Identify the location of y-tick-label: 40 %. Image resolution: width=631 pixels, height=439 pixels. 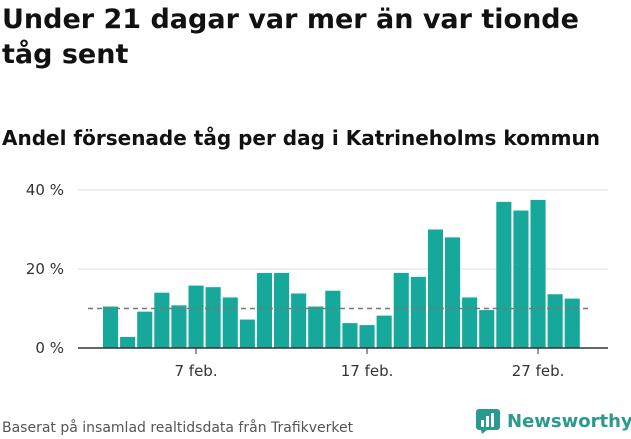
(45, 190).